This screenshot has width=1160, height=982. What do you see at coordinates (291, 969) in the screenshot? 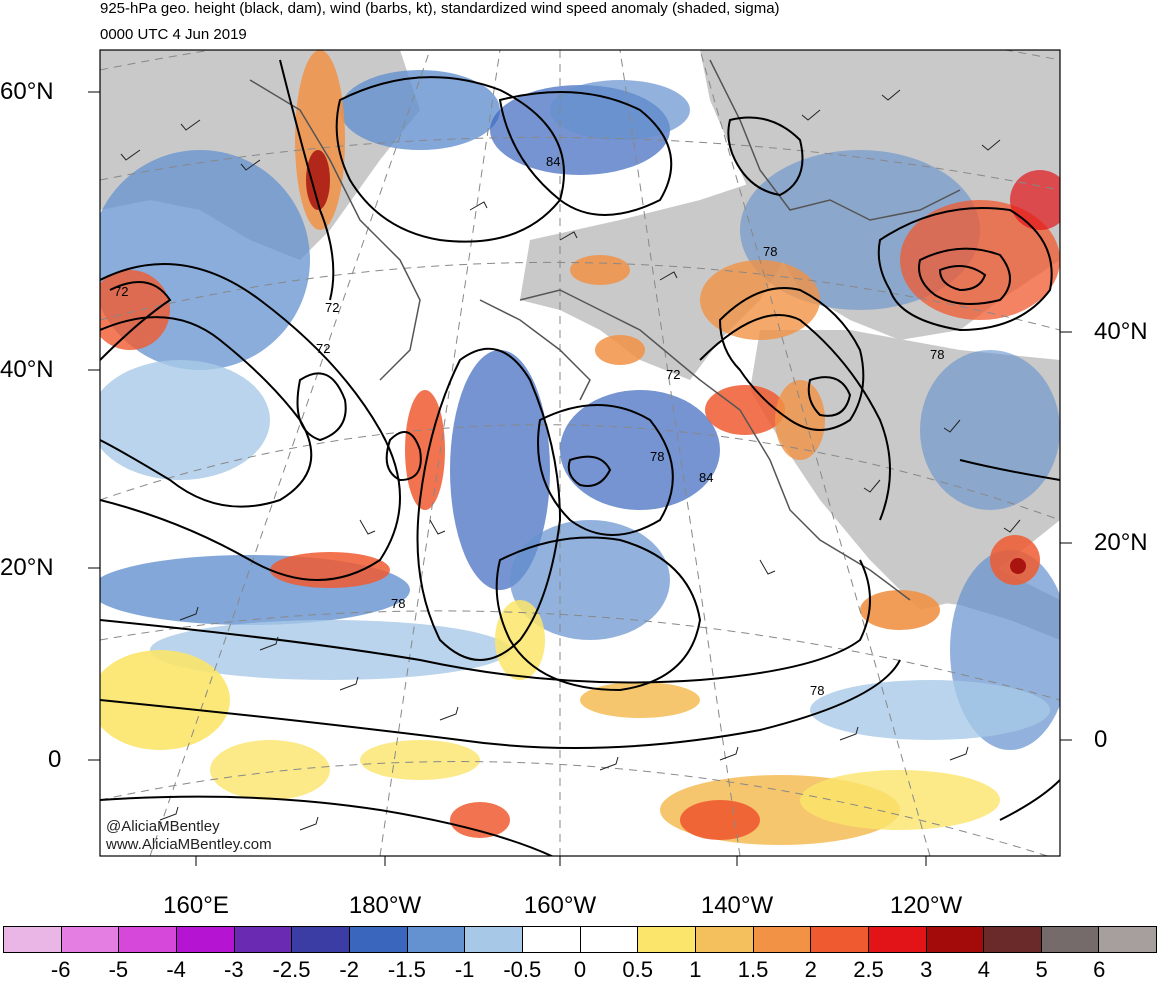
I see `colorbar-label: -2.5` at bounding box center [291, 969].